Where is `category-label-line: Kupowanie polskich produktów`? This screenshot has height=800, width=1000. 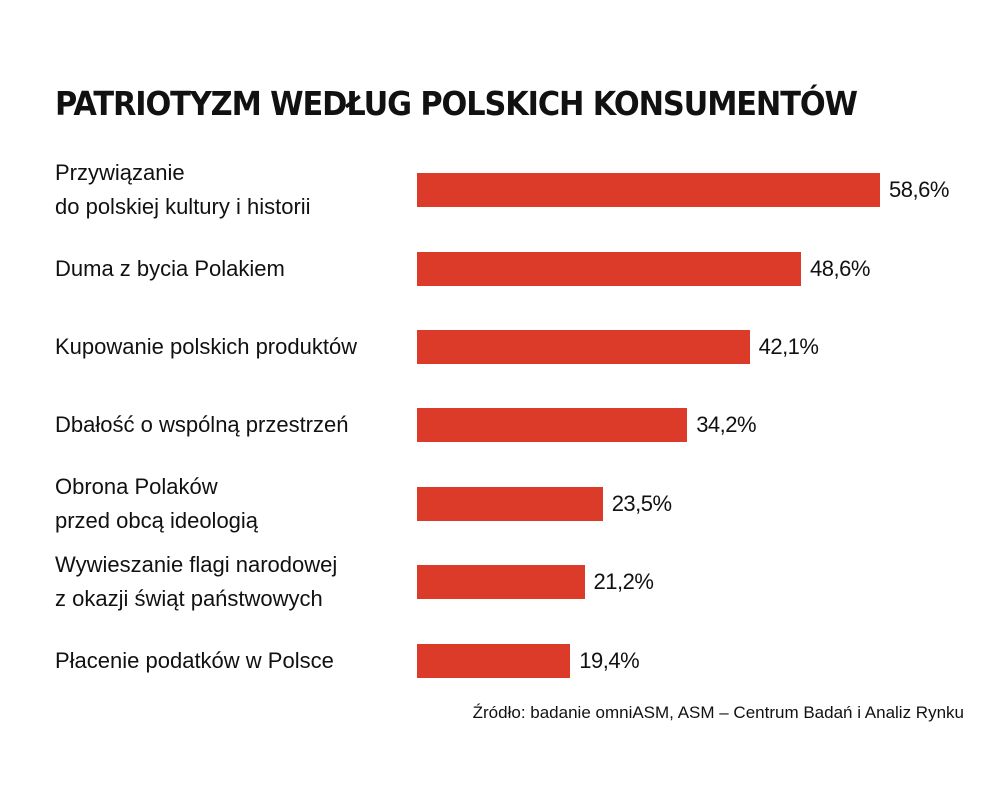 category-label-line: Kupowanie polskich produktów is located at coordinates (206, 346).